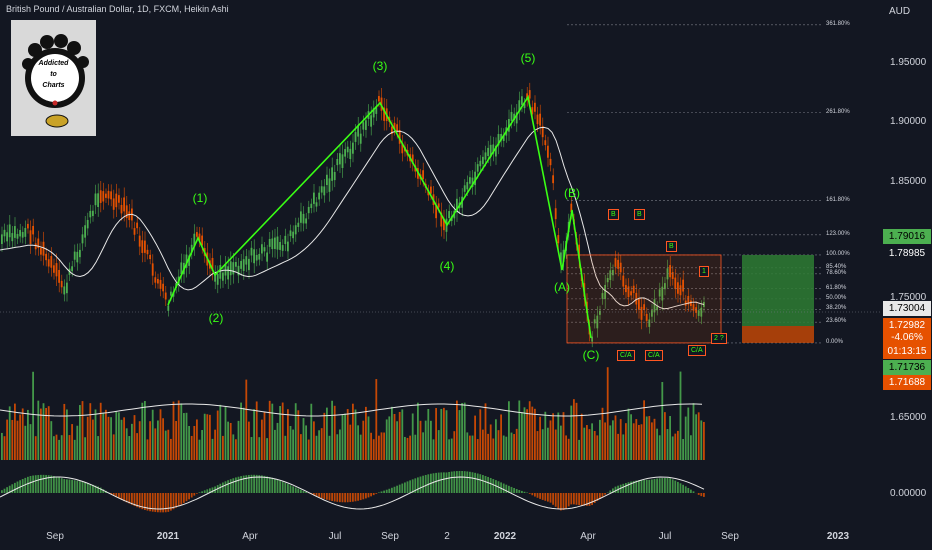 The image size is (932, 550). I want to click on y-tick-label: 1.95000, so click(908, 62).